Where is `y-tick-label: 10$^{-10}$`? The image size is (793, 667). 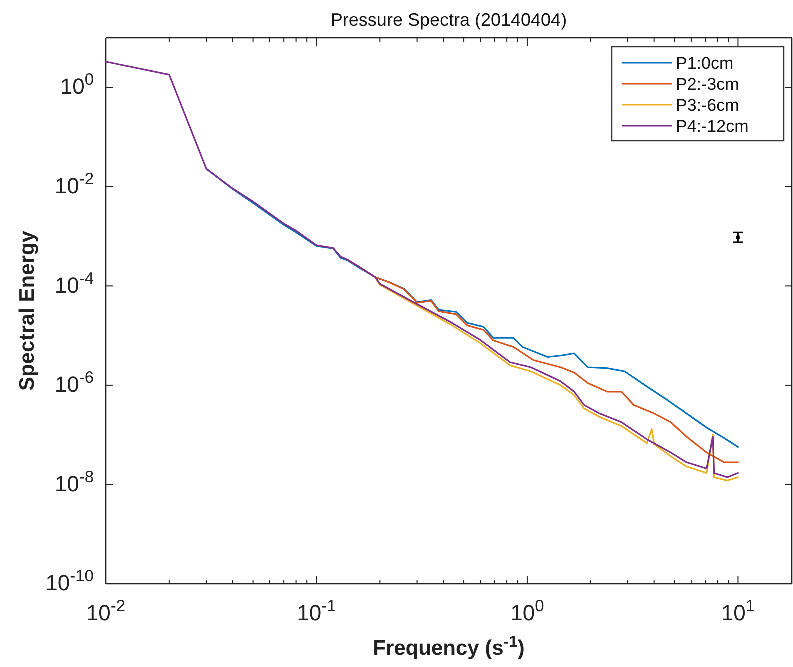
y-tick-label: 10$^{-10}$ is located at coordinates (70, 582).